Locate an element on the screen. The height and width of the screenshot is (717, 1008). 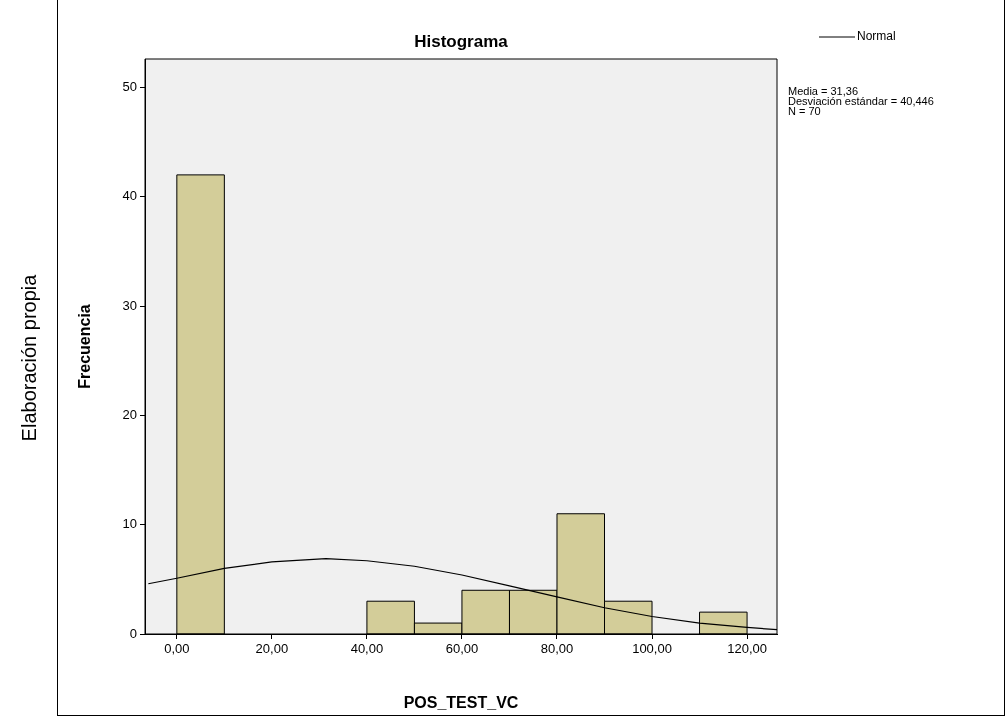
y-tick-label: 10 is located at coordinates (129, 524).